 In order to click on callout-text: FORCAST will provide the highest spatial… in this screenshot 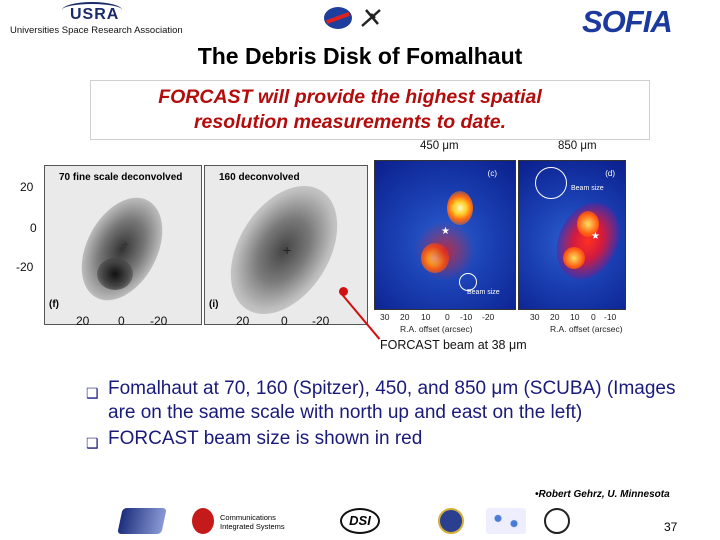, I will do `click(350, 110)`.